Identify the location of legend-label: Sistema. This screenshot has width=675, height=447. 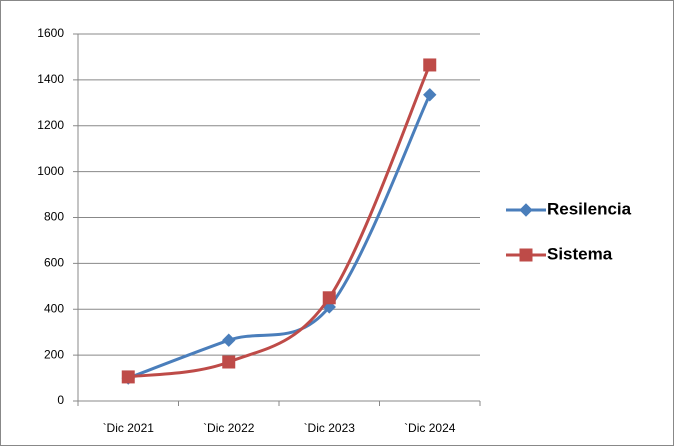
(580, 253).